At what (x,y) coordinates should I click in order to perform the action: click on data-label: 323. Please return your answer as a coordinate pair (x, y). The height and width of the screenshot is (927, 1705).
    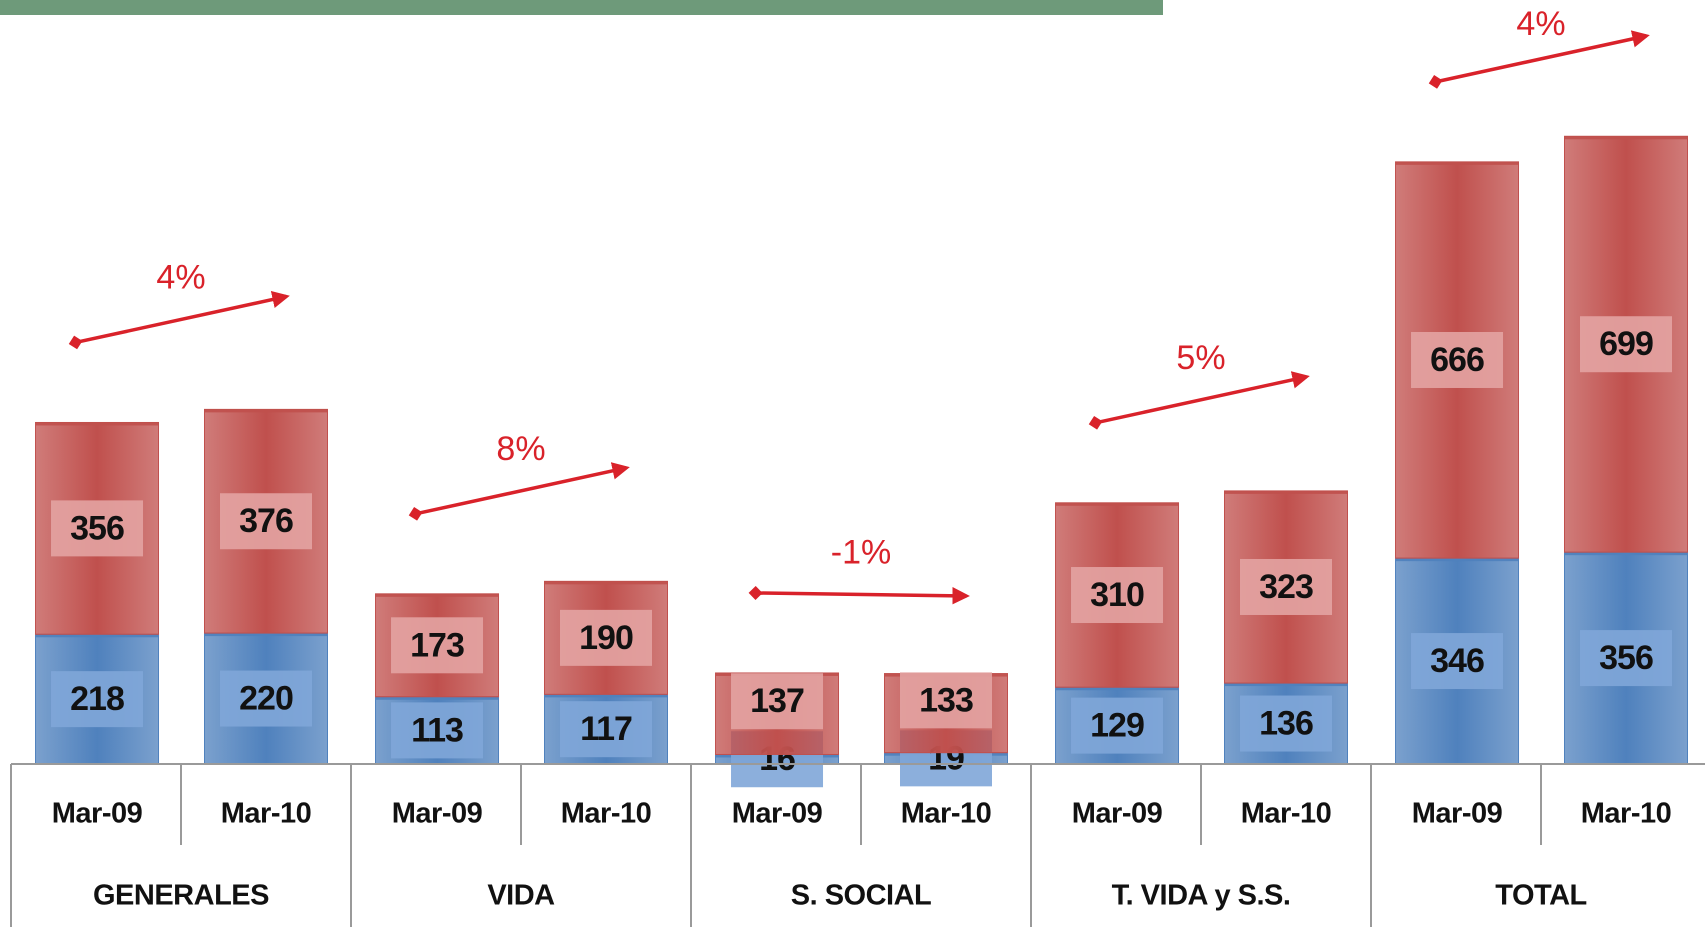
    Looking at the image, I should click on (1286, 587).